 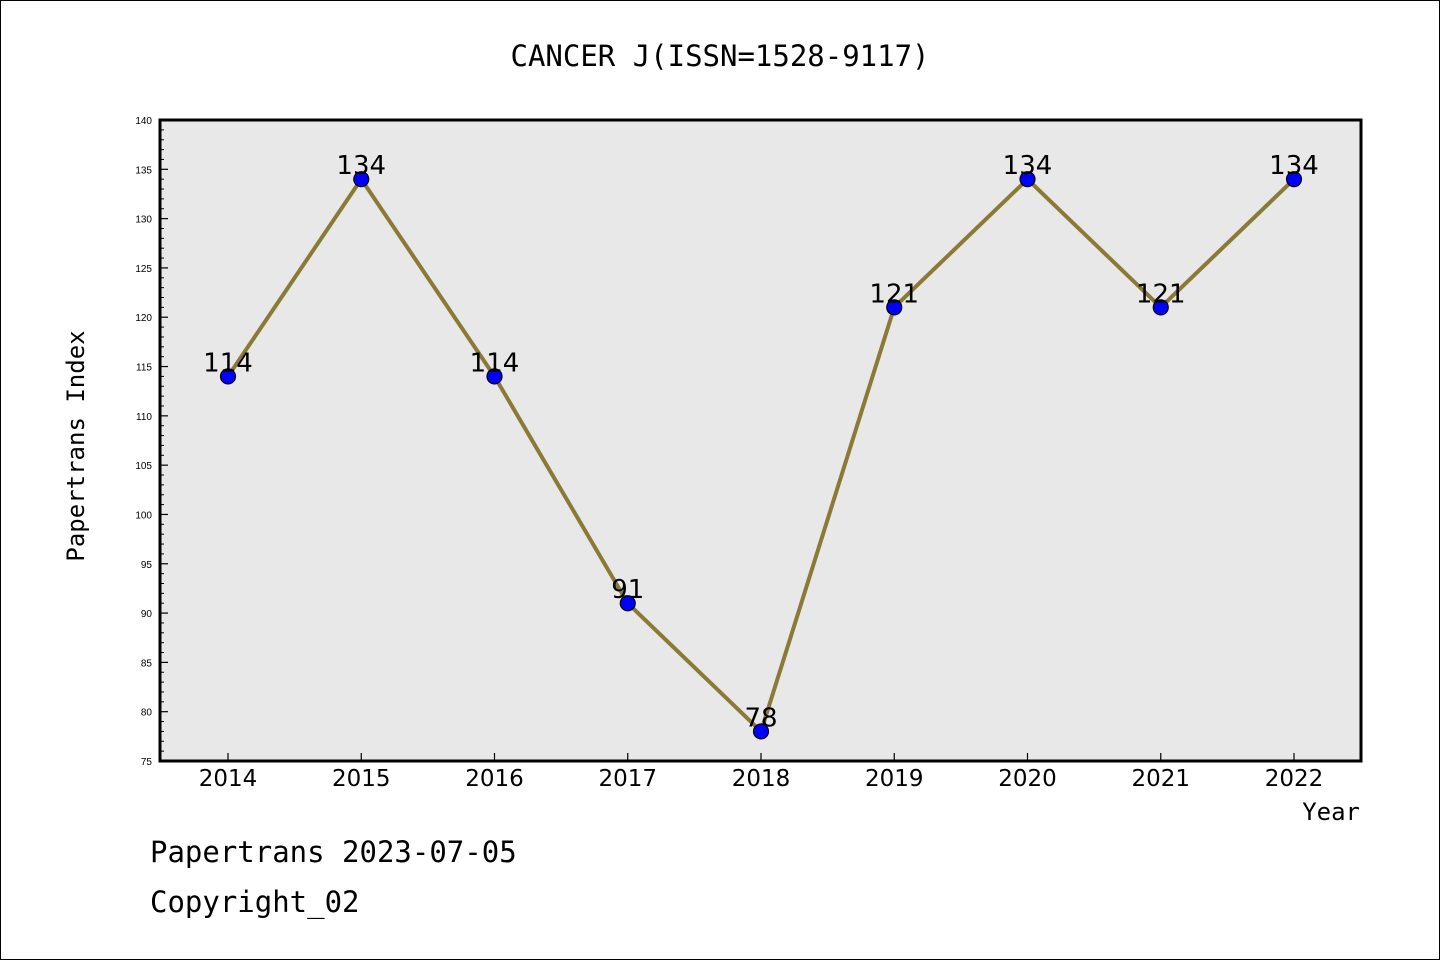 What do you see at coordinates (894, 779) in the screenshot?
I see `x-tick-label: 2019` at bounding box center [894, 779].